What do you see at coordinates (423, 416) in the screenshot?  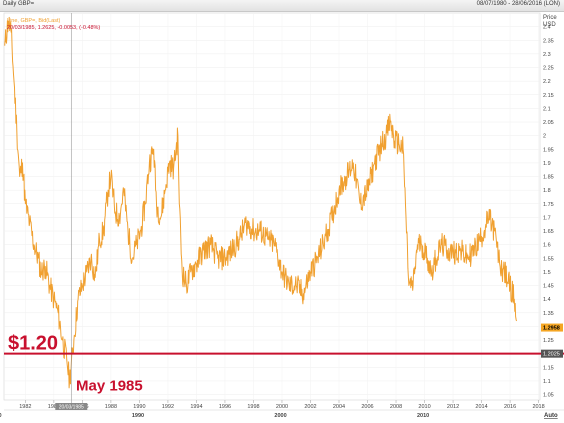 I see `x-decade-label: 2010` at bounding box center [423, 416].